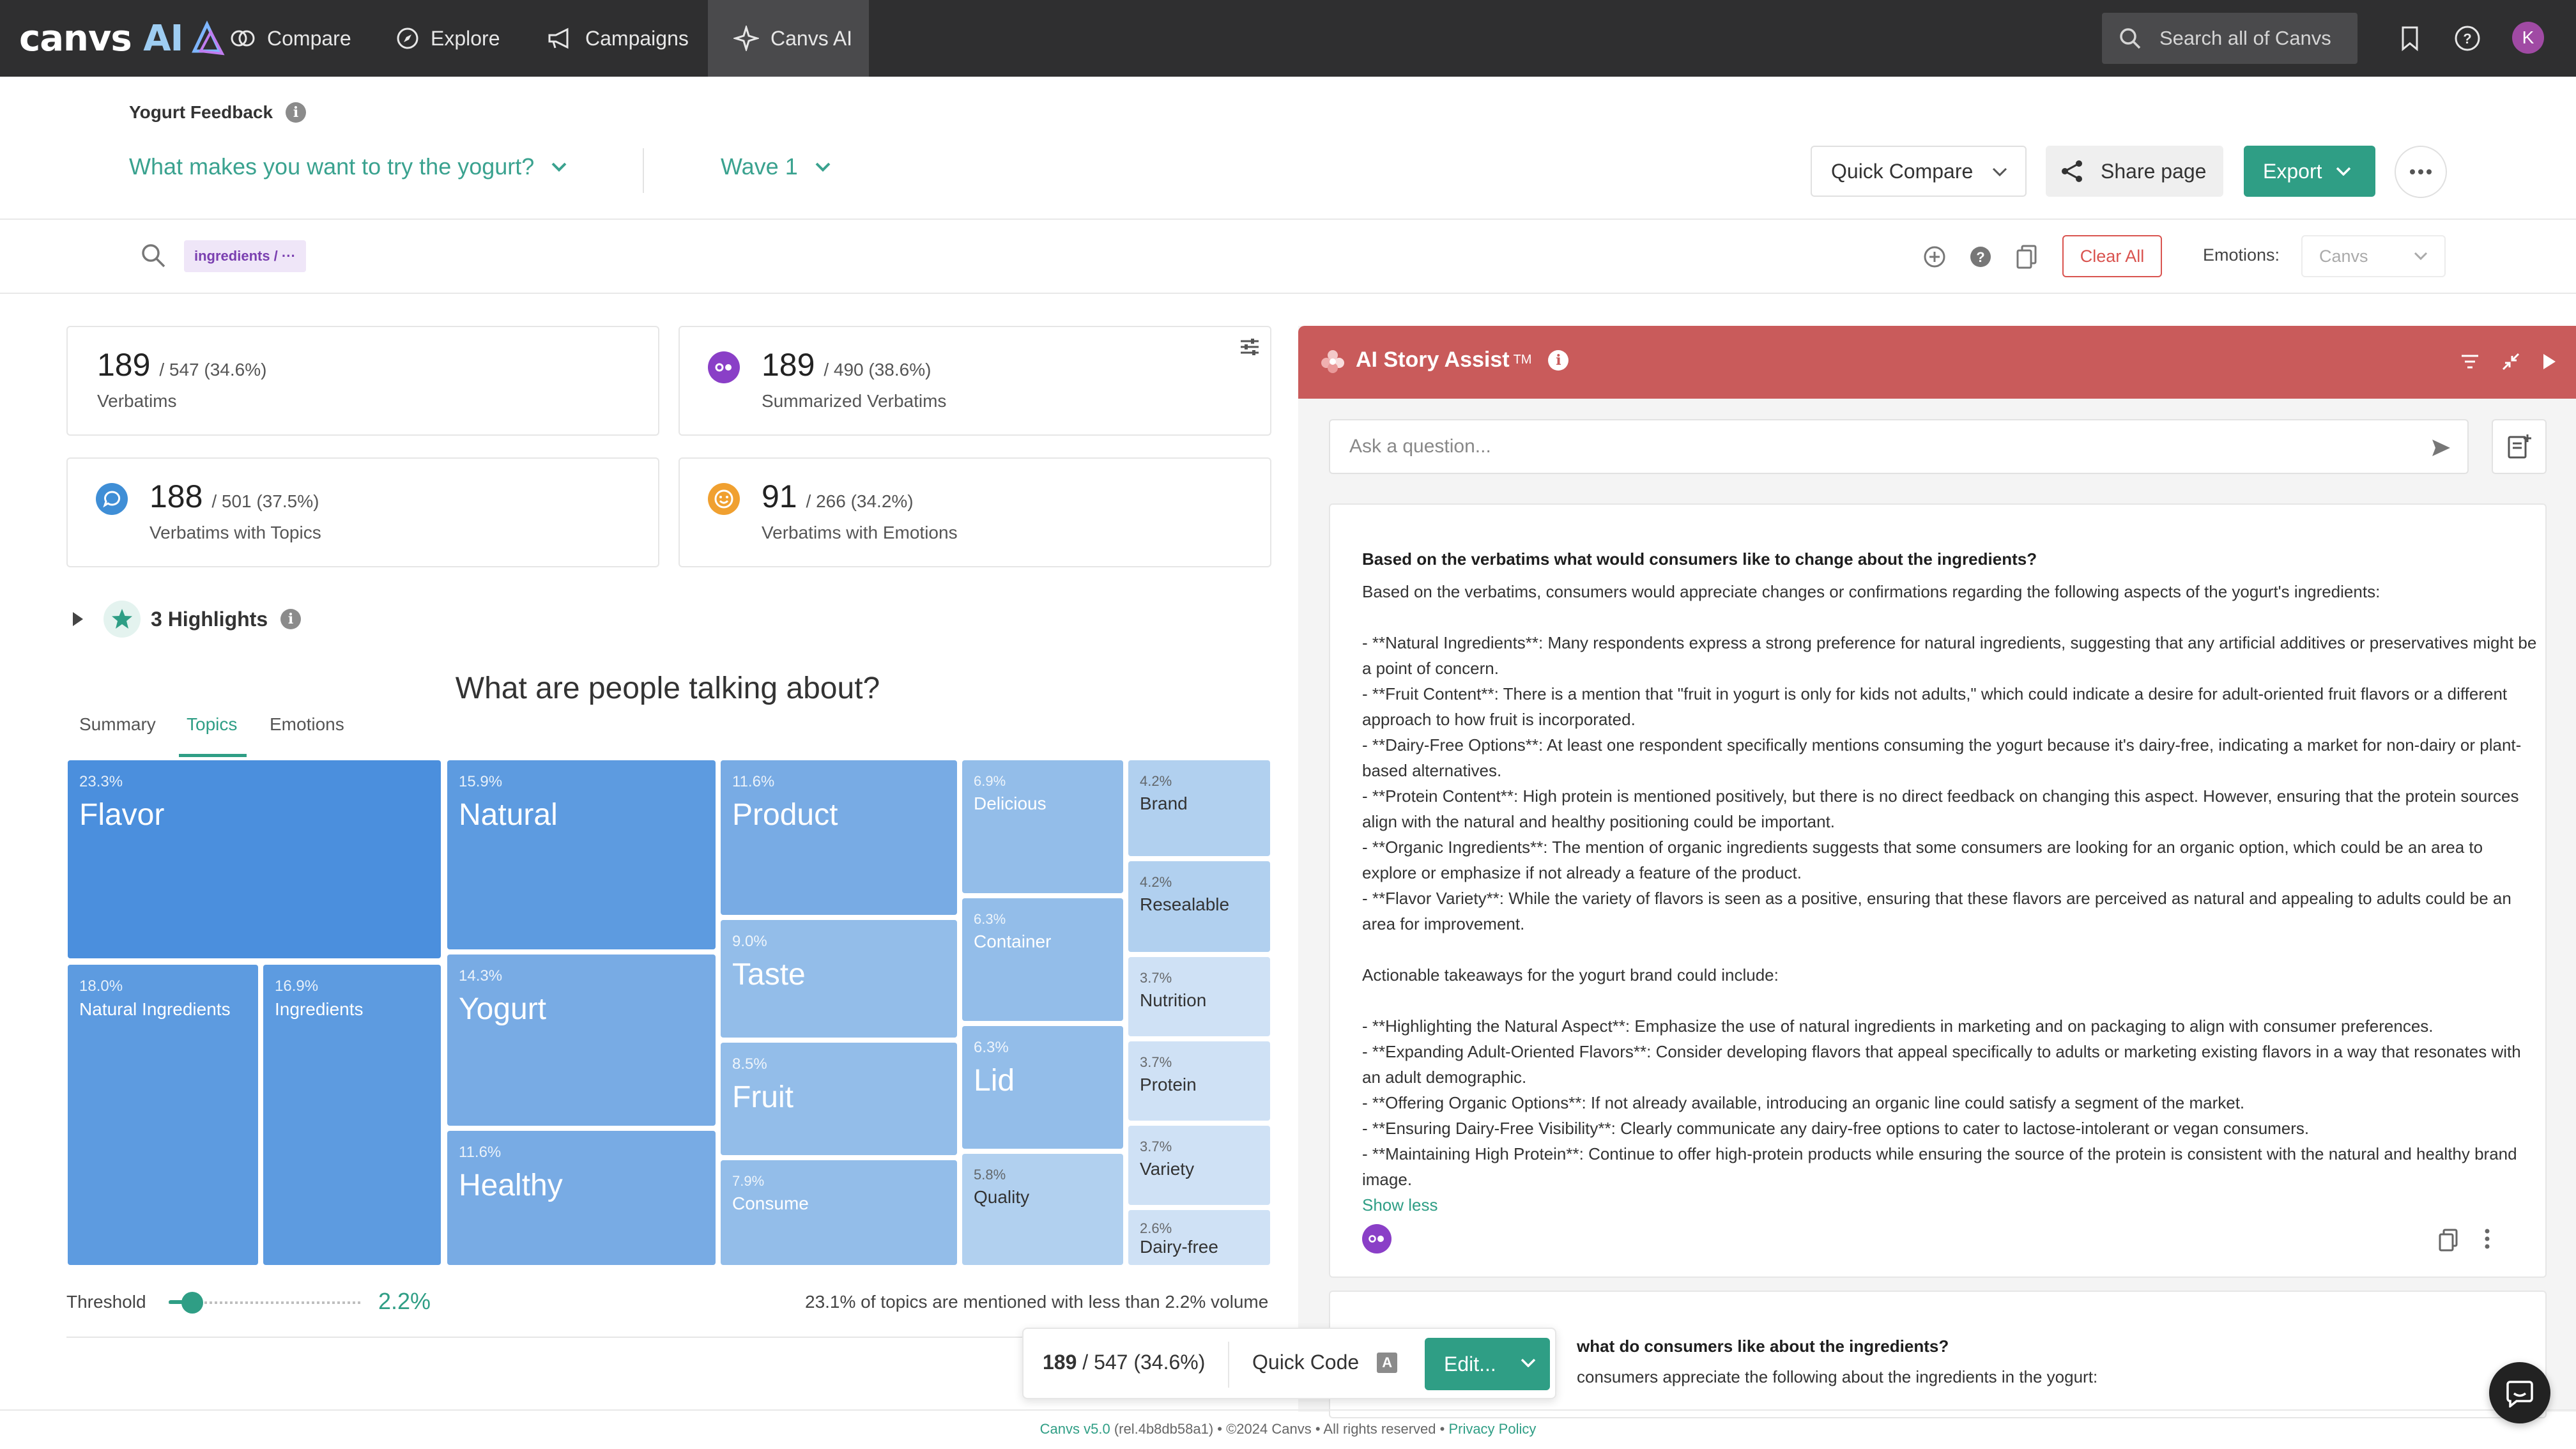  What do you see at coordinates (2441, 448) in the screenshot?
I see `send-icon` at bounding box center [2441, 448].